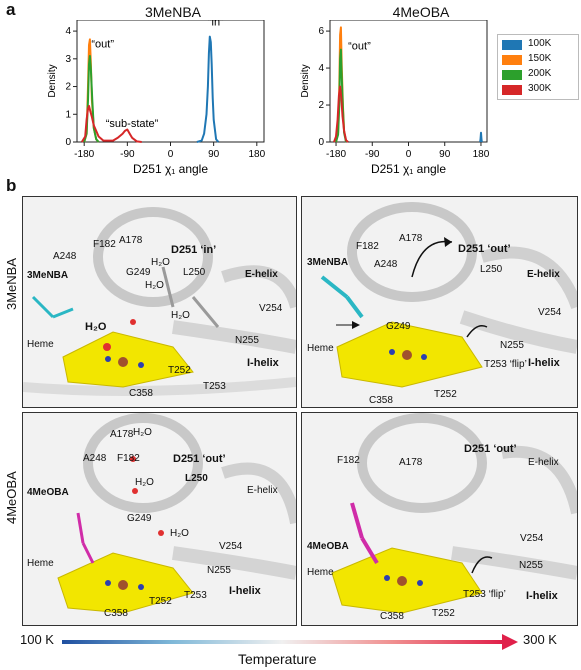  Describe the element at coordinates (305, 80) in the screenshot. I see `y-axis-label: Density` at that location.